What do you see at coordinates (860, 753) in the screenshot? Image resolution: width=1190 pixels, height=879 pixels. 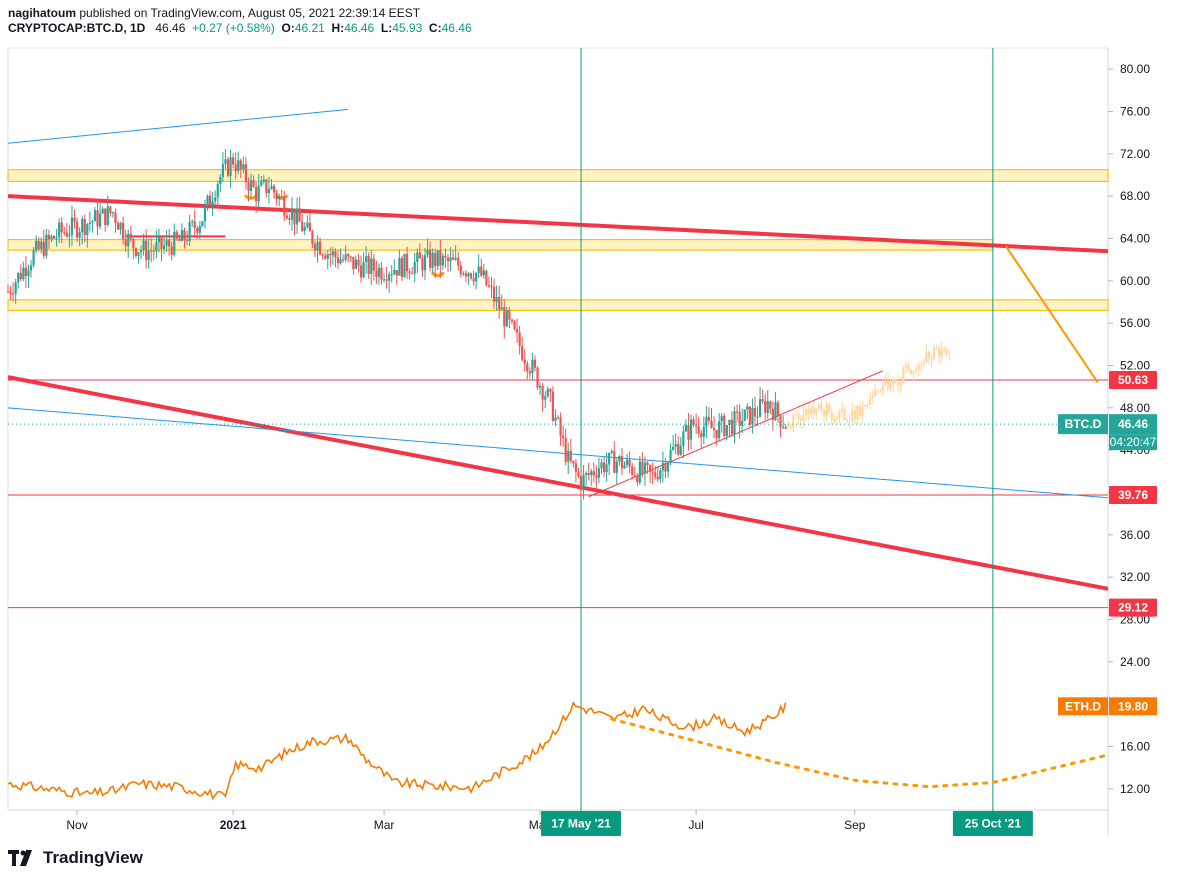 I see `eth-projection-dotted-curve` at bounding box center [860, 753].